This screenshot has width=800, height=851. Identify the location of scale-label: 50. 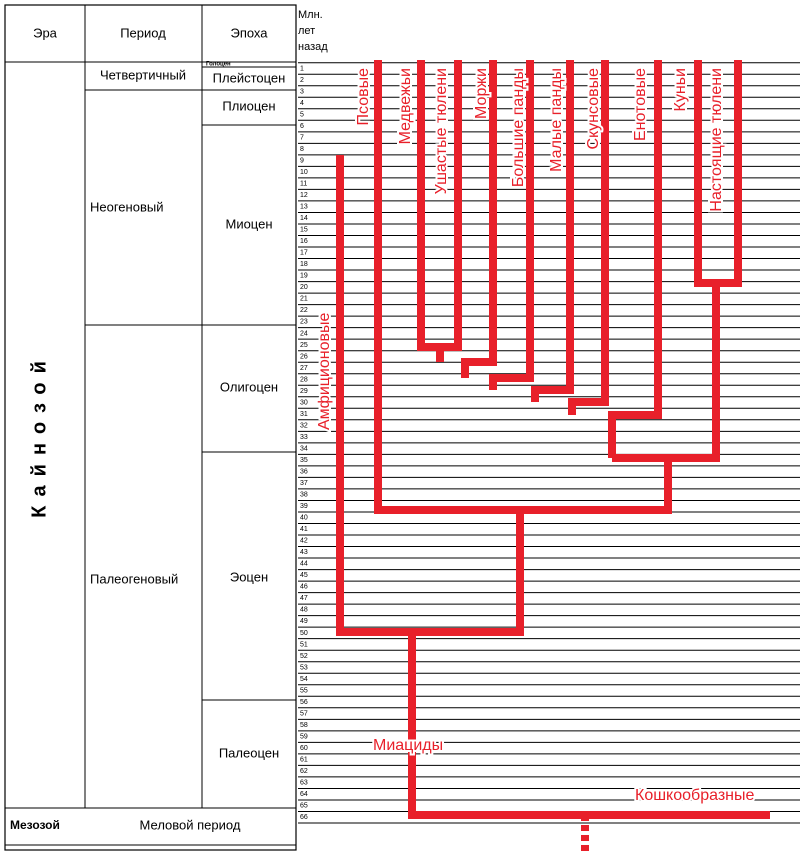
(304, 633).